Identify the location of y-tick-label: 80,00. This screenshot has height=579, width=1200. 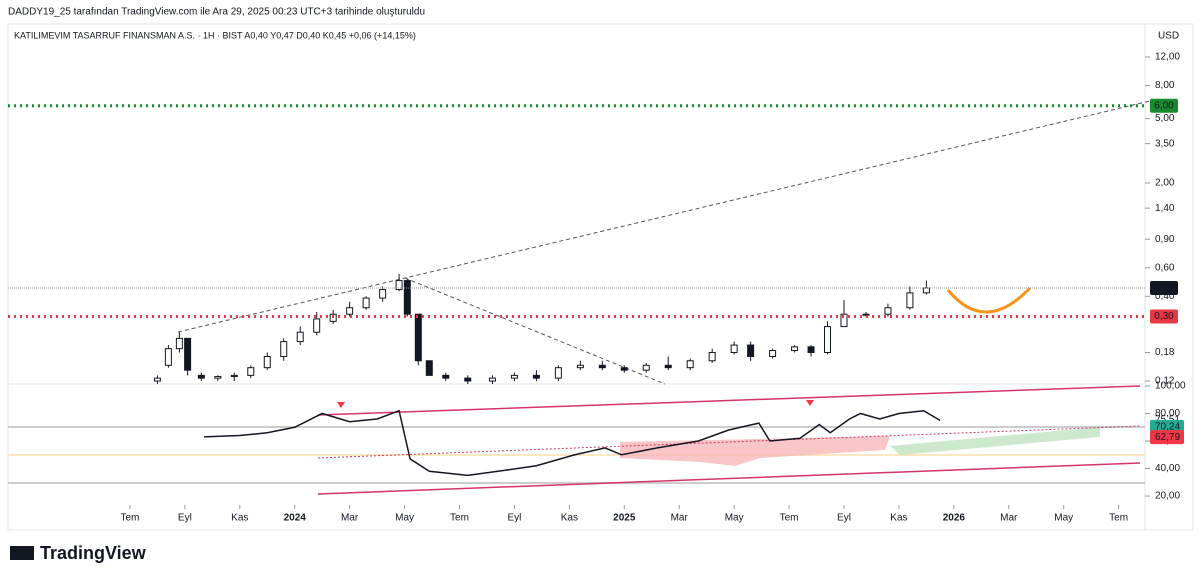
(1167, 413).